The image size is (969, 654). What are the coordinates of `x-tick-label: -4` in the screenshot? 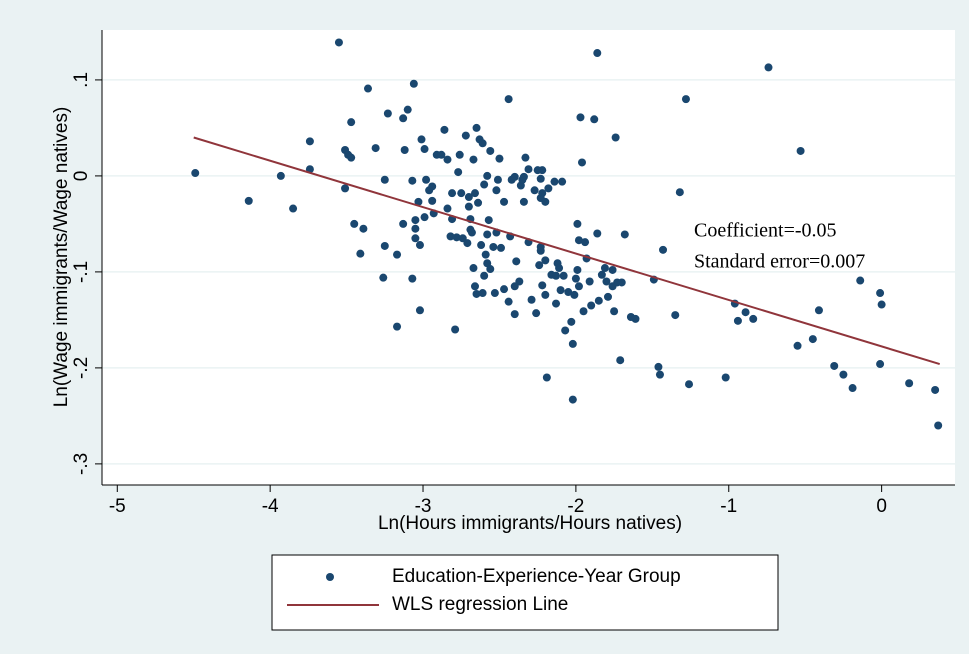 It's located at (270, 506).